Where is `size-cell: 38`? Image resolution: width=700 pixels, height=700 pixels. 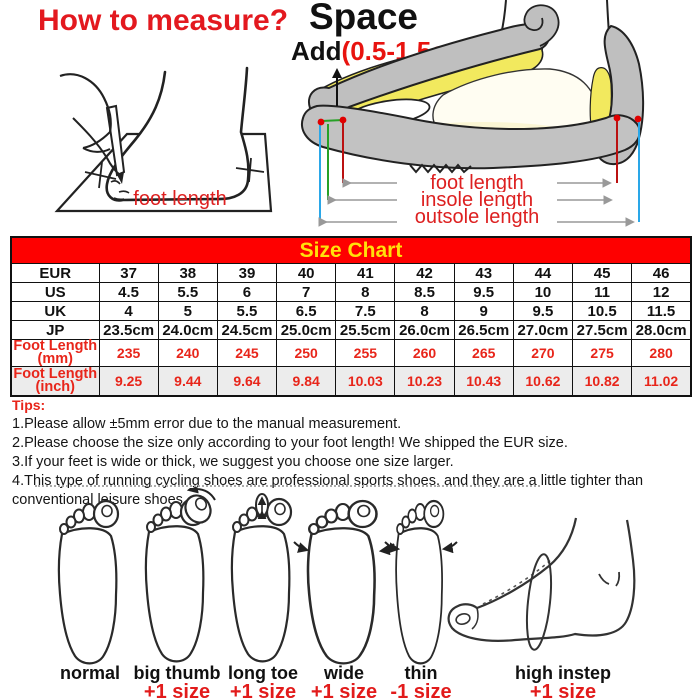
size-cell: 38 is located at coordinates (187, 273).